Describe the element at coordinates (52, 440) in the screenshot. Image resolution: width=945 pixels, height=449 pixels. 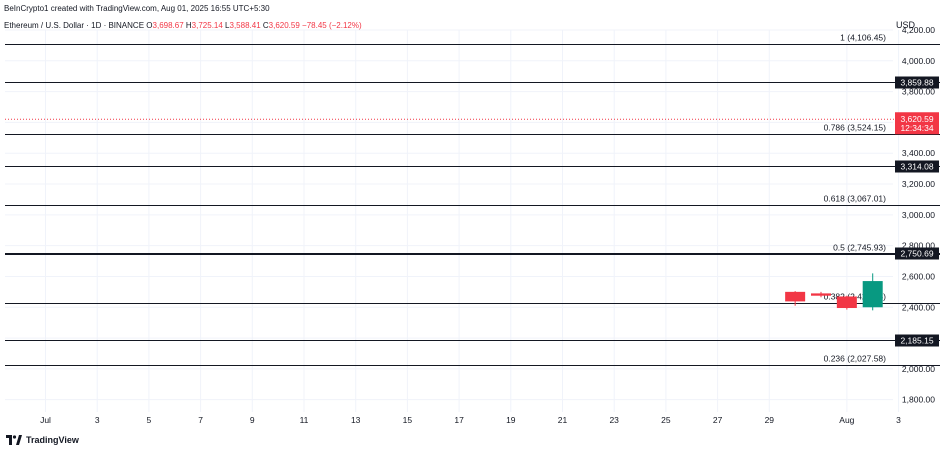
I see `brand-name: TradingView` at that location.